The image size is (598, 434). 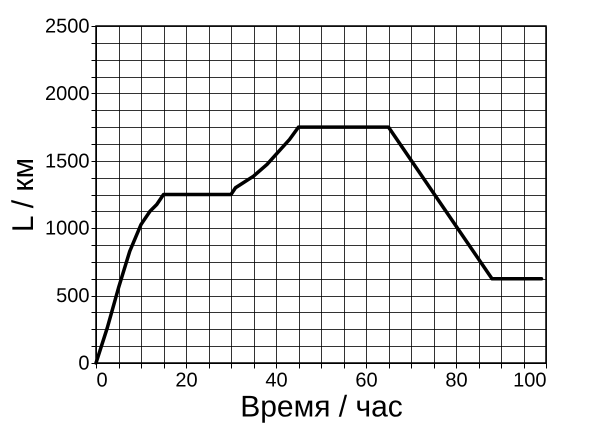 I want to click on y-tick-label: 2000, so click(x=67, y=93).